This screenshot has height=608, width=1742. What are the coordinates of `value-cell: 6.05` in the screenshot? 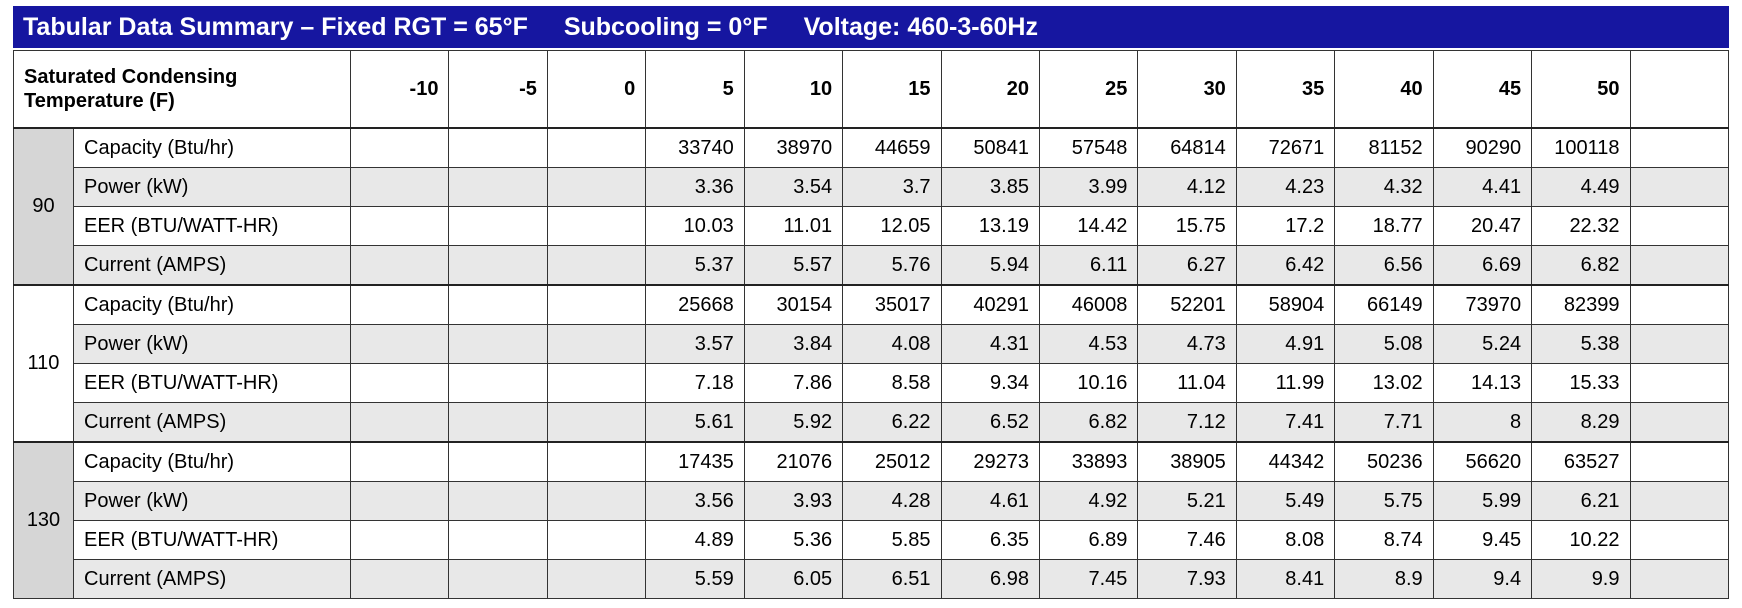 It's located at (793, 579).